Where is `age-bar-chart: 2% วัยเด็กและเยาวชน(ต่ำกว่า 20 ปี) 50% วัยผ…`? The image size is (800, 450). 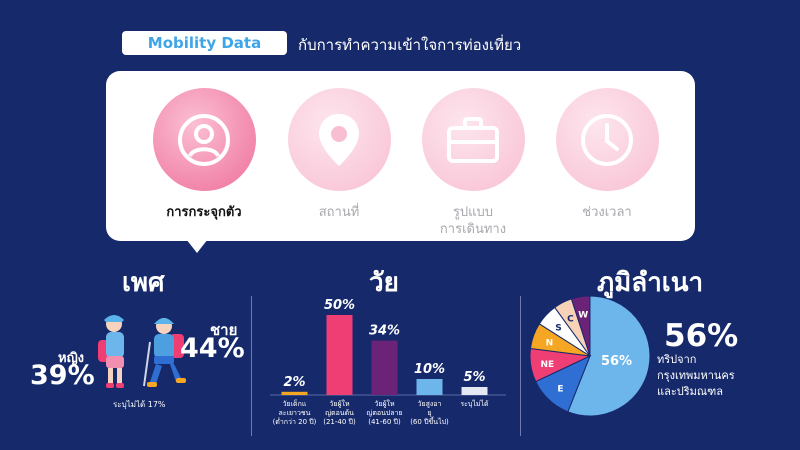
age-bar-chart: 2% วัยเด็กและเยาวชน(ต่ำกว่า 20 ปี) 50% วัยผ… is located at coordinates (388, 362).